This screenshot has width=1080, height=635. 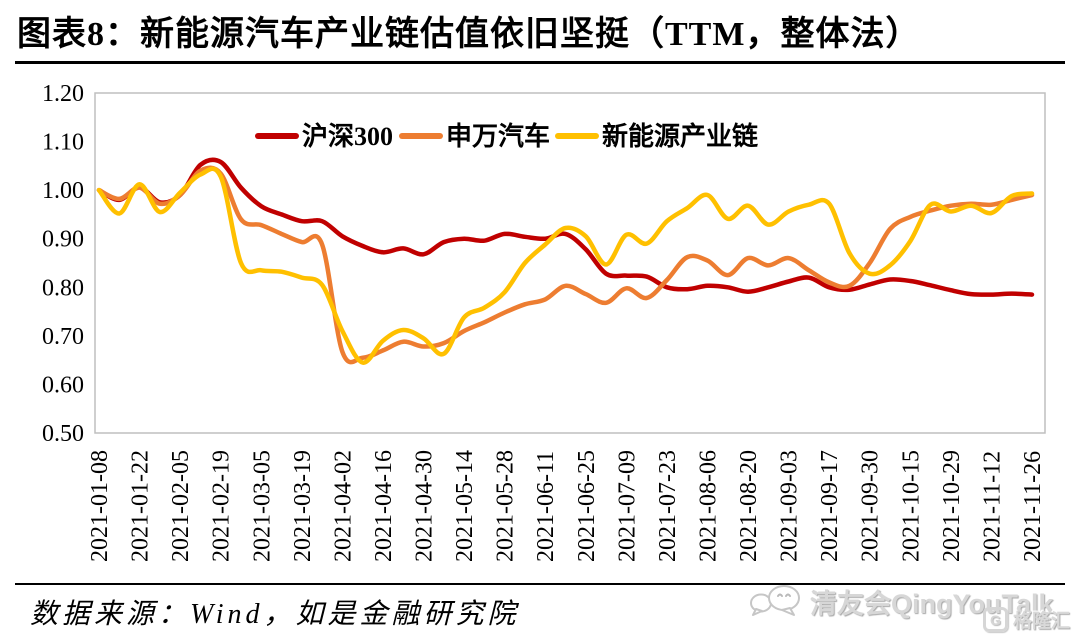 I want to click on x-tick-label: 2021-04-02, so click(x=343, y=506).